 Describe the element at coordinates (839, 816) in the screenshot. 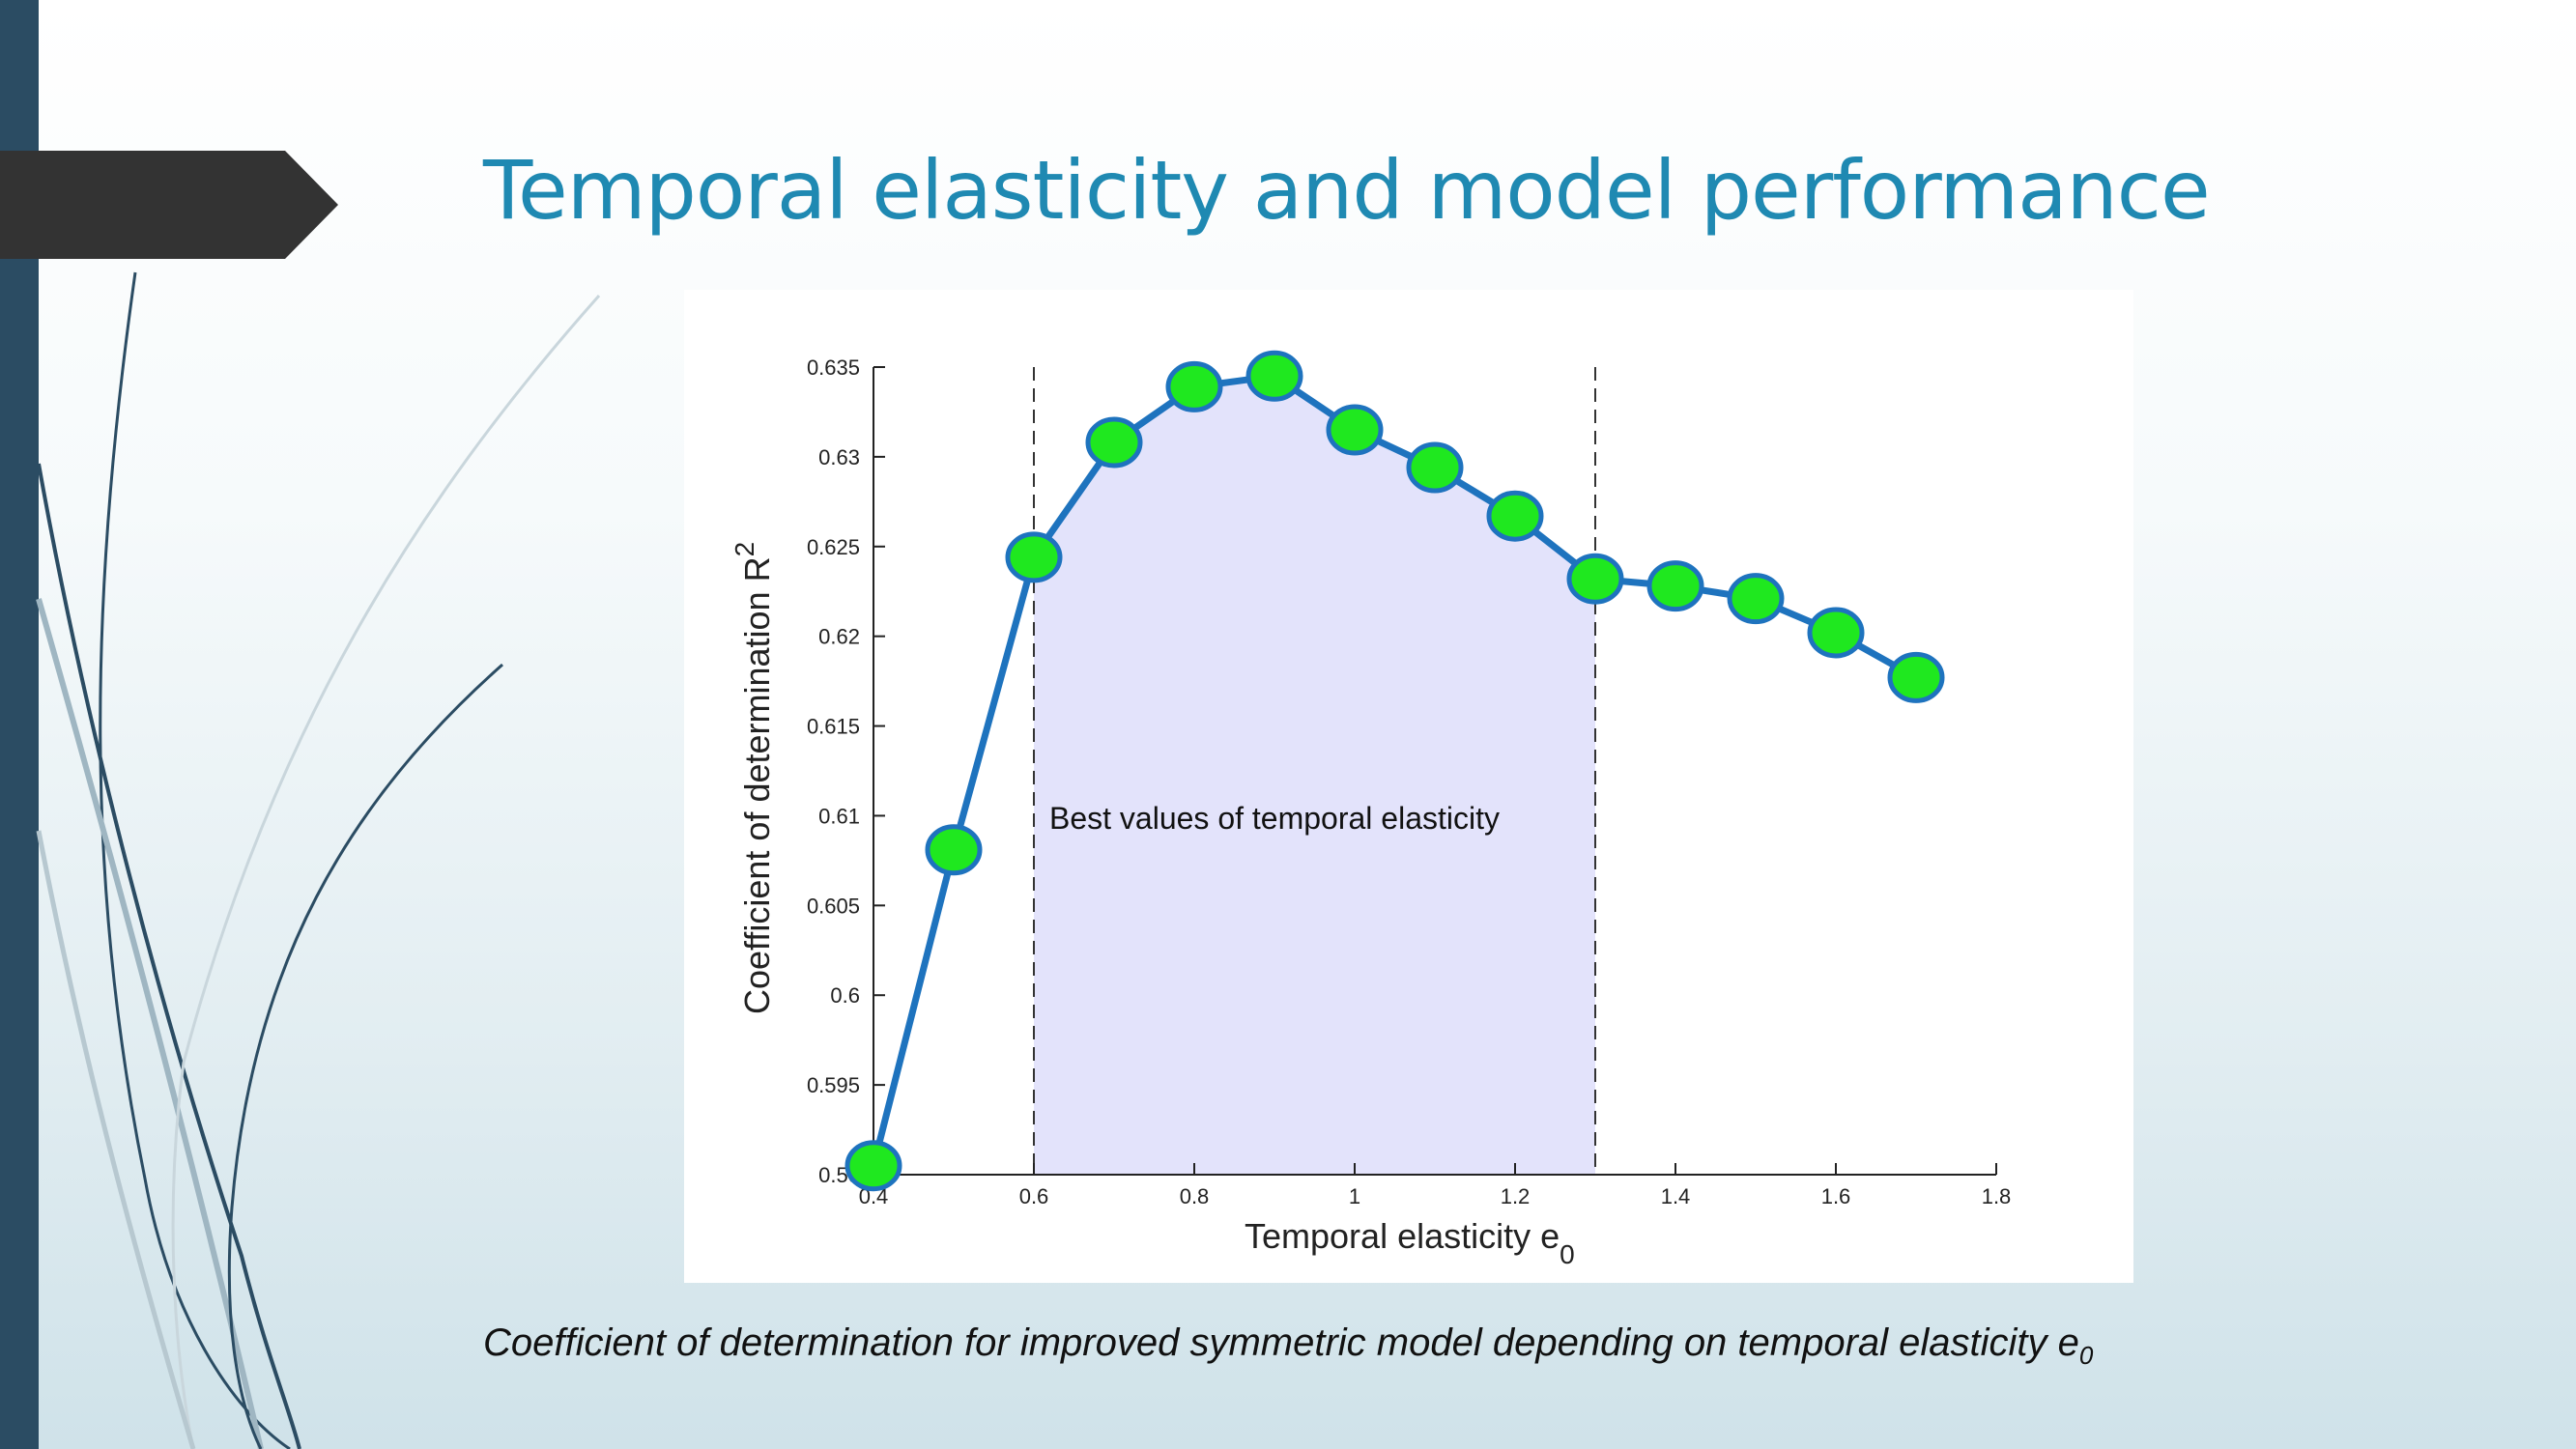

I see `y-tick-label: 0.61` at that location.